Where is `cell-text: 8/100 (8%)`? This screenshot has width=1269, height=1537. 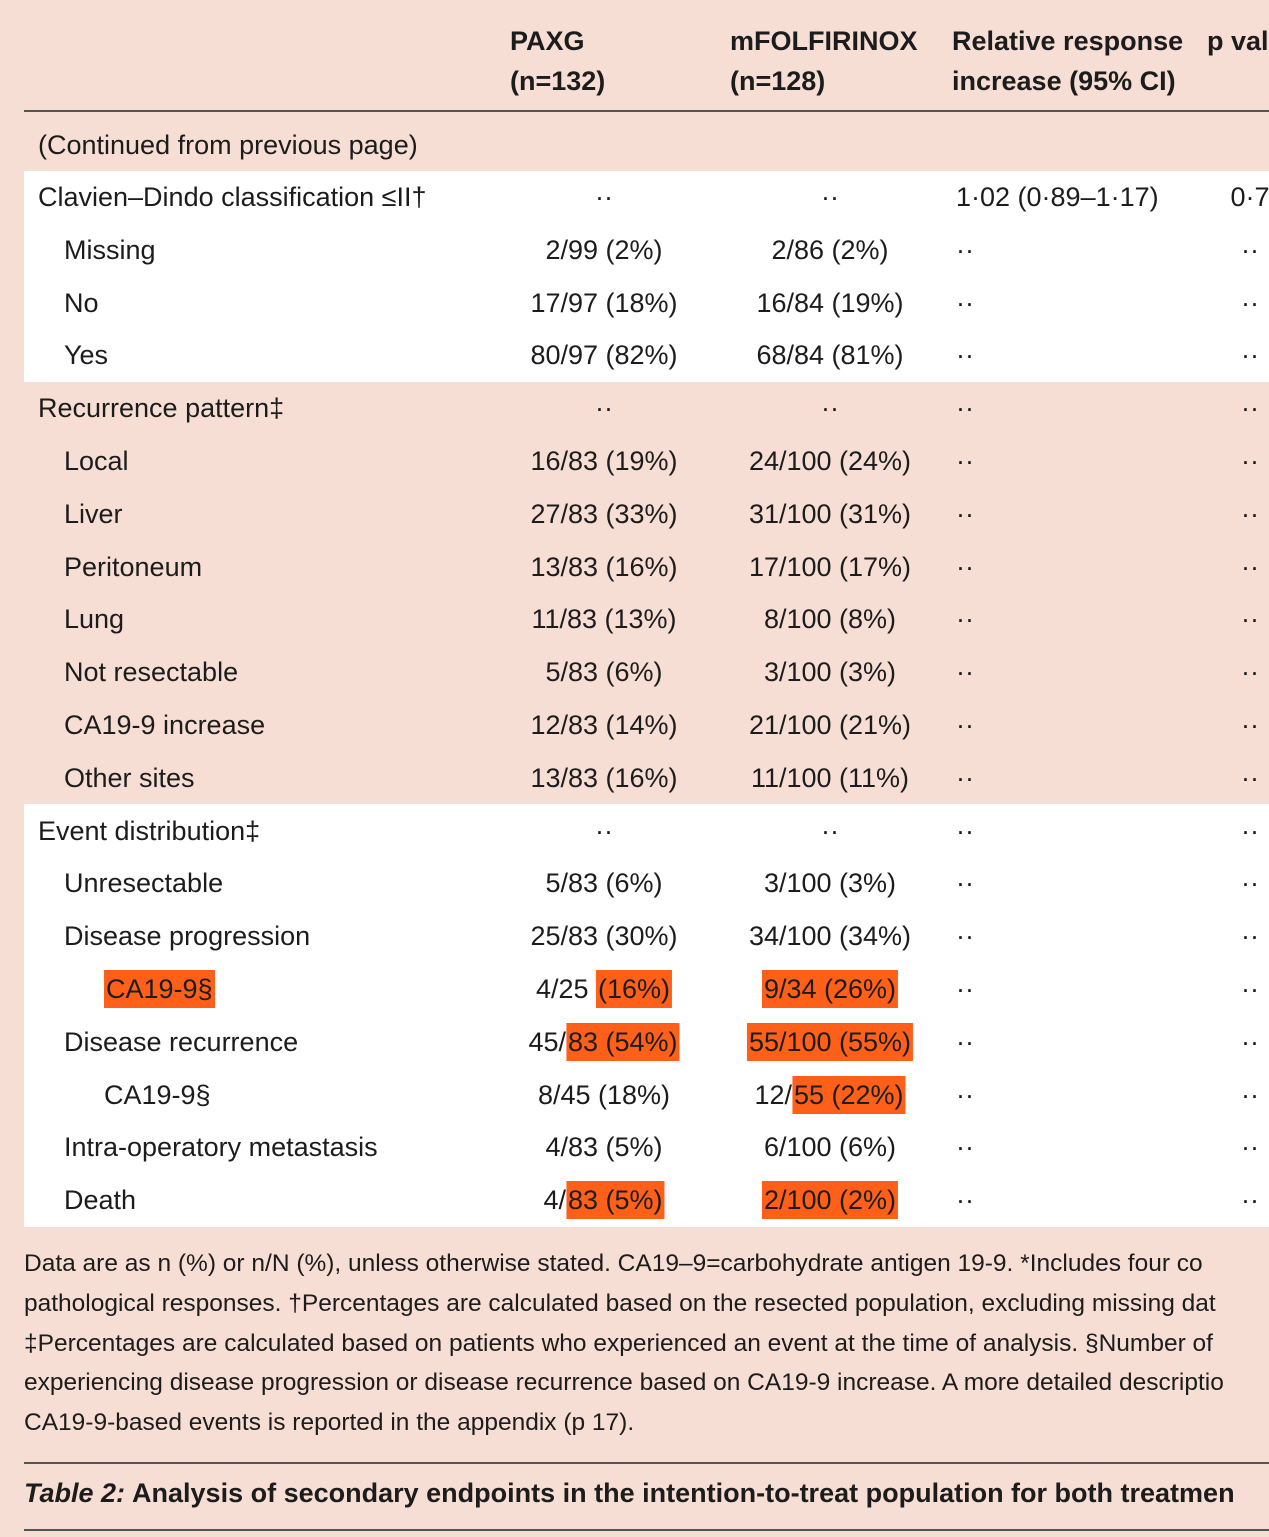
cell-text: 8/100 (8%) is located at coordinates (830, 619).